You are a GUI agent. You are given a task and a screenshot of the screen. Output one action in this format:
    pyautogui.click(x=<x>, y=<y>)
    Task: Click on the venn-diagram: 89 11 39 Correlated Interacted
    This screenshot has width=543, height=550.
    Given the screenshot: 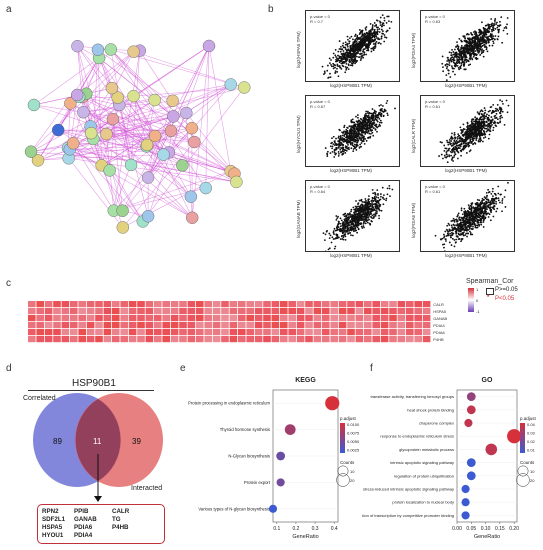 What is the action you would take?
    pyautogui.click(x=93, y=447)
    